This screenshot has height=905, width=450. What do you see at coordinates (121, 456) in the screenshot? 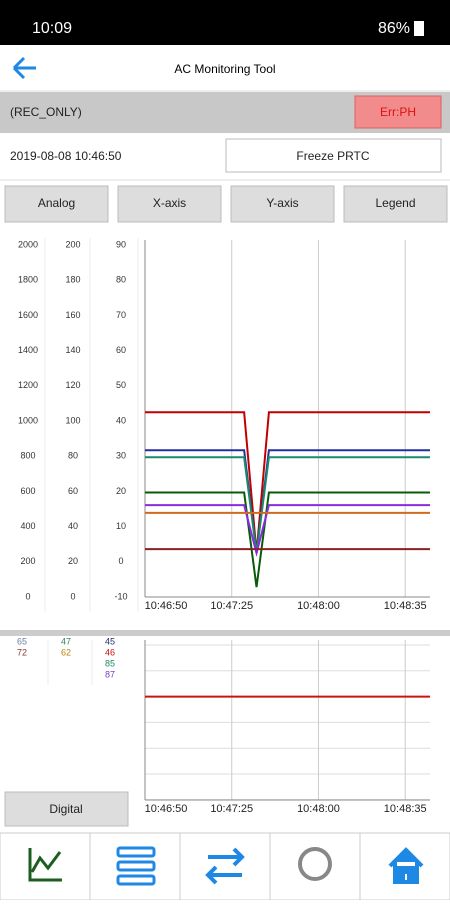
I see `y-tick-label: 30` at bounding box center [121, 456].